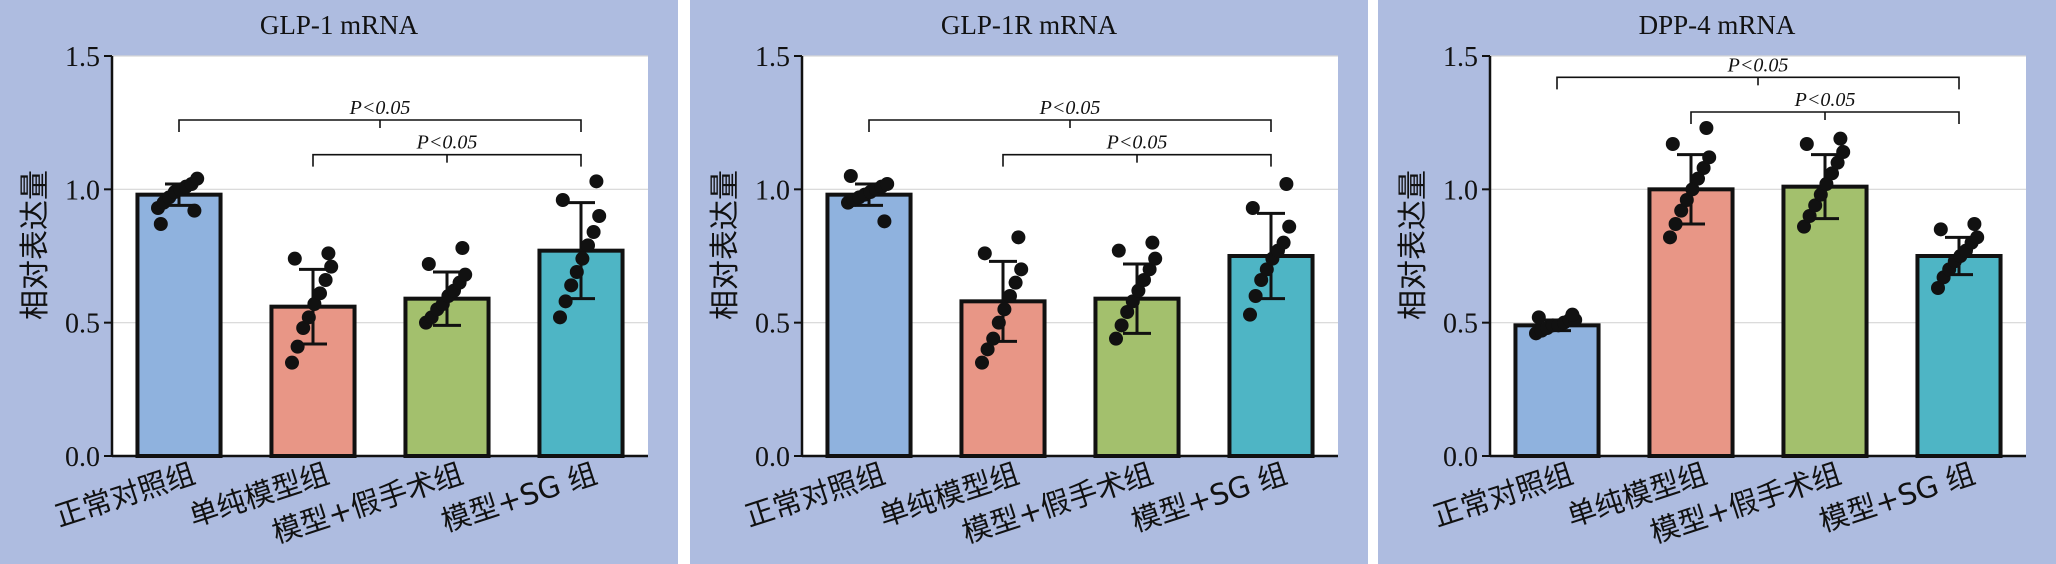 The height and width of the screenshot is (564, 2056). I want to click on chart-title: GLP-1 mRNA, so click(339, 25).